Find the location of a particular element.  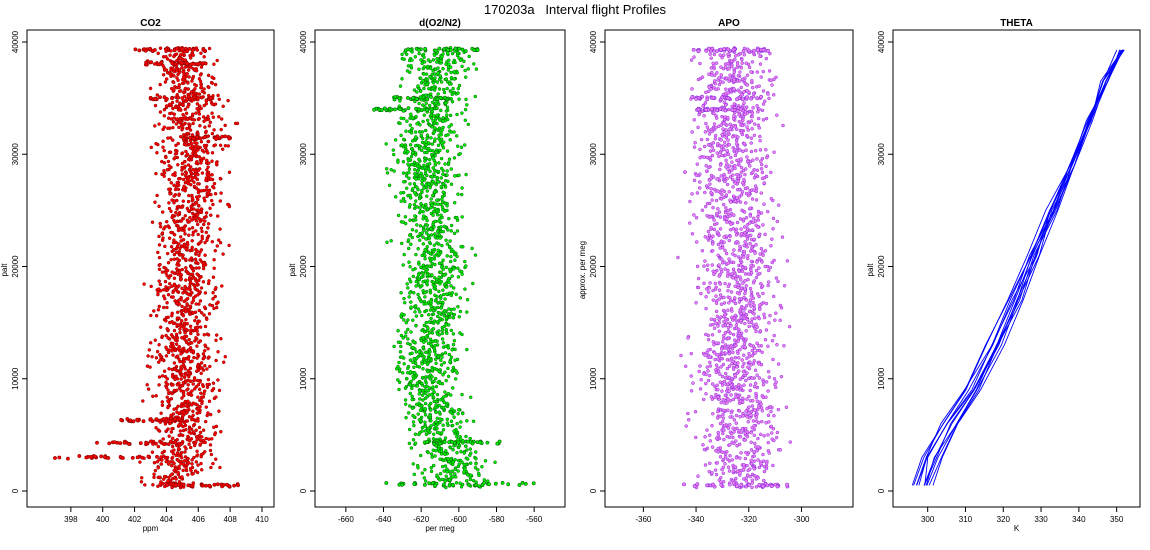

x-tick-label: 406 is located at coordinates (199, 519).